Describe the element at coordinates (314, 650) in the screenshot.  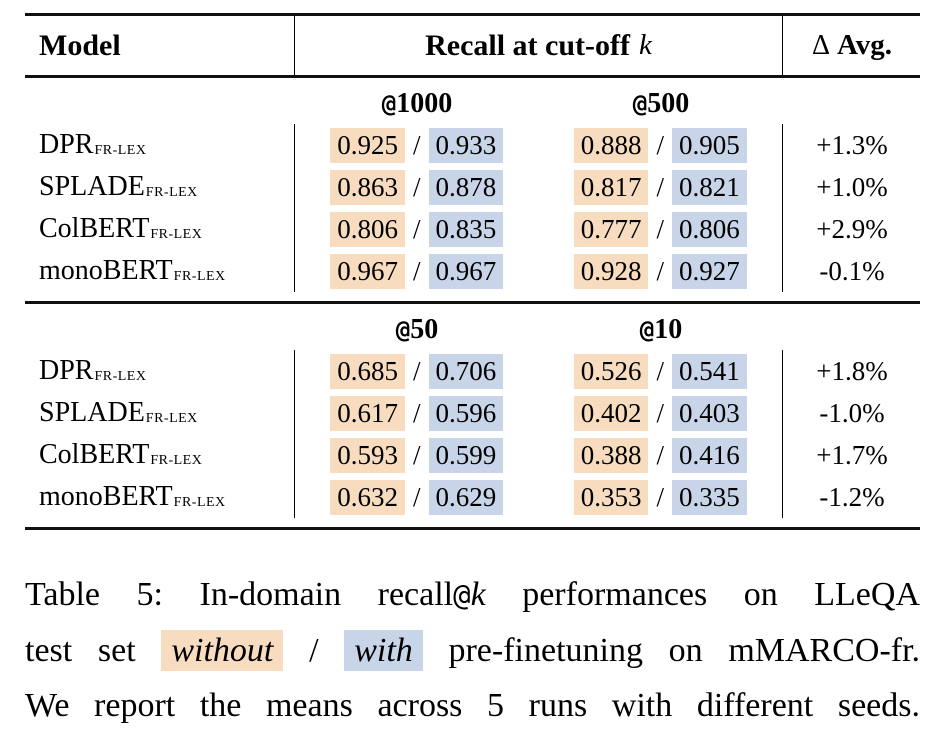
I see `caption-slash: /` at that location.